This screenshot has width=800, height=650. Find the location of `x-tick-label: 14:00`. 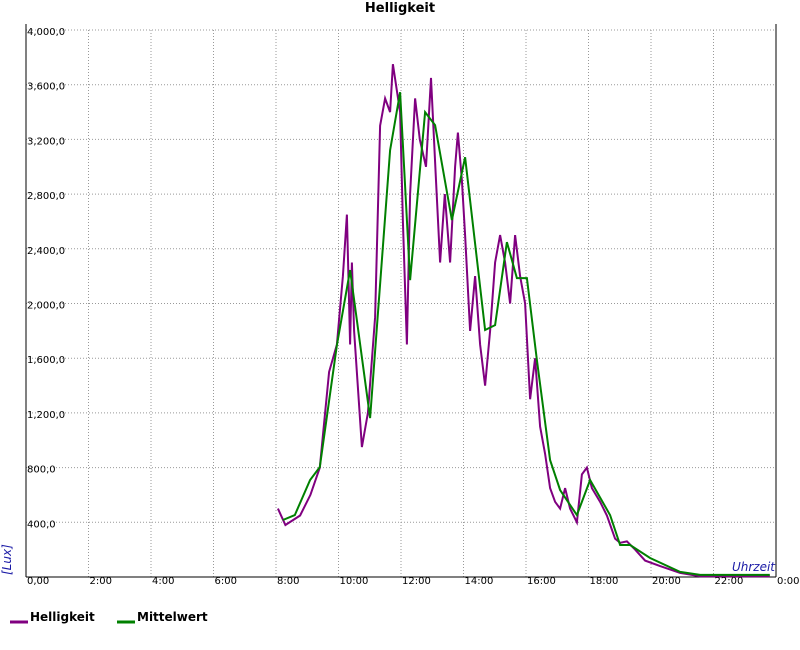

x-tick-label: 14:00 is located at coordinates (479, 581).